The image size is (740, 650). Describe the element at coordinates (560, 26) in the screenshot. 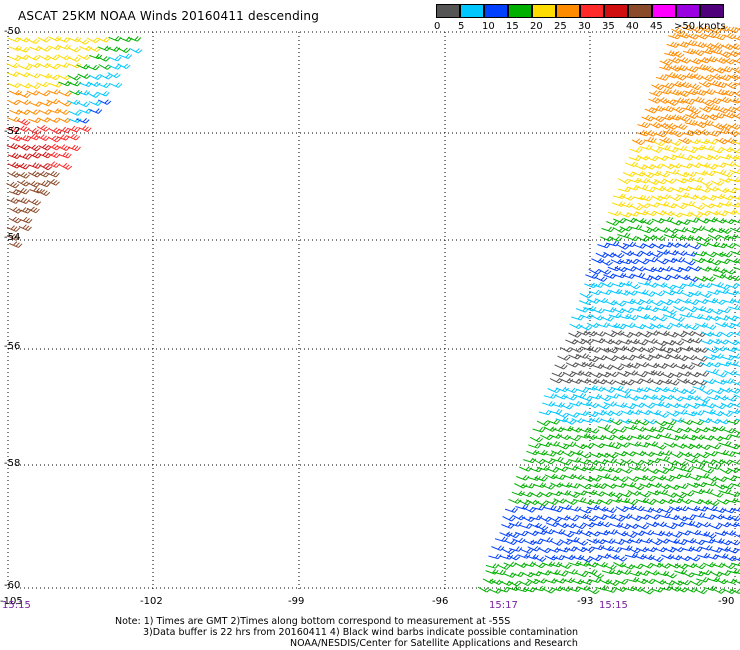

I see `legend-tick: 25` at that location.